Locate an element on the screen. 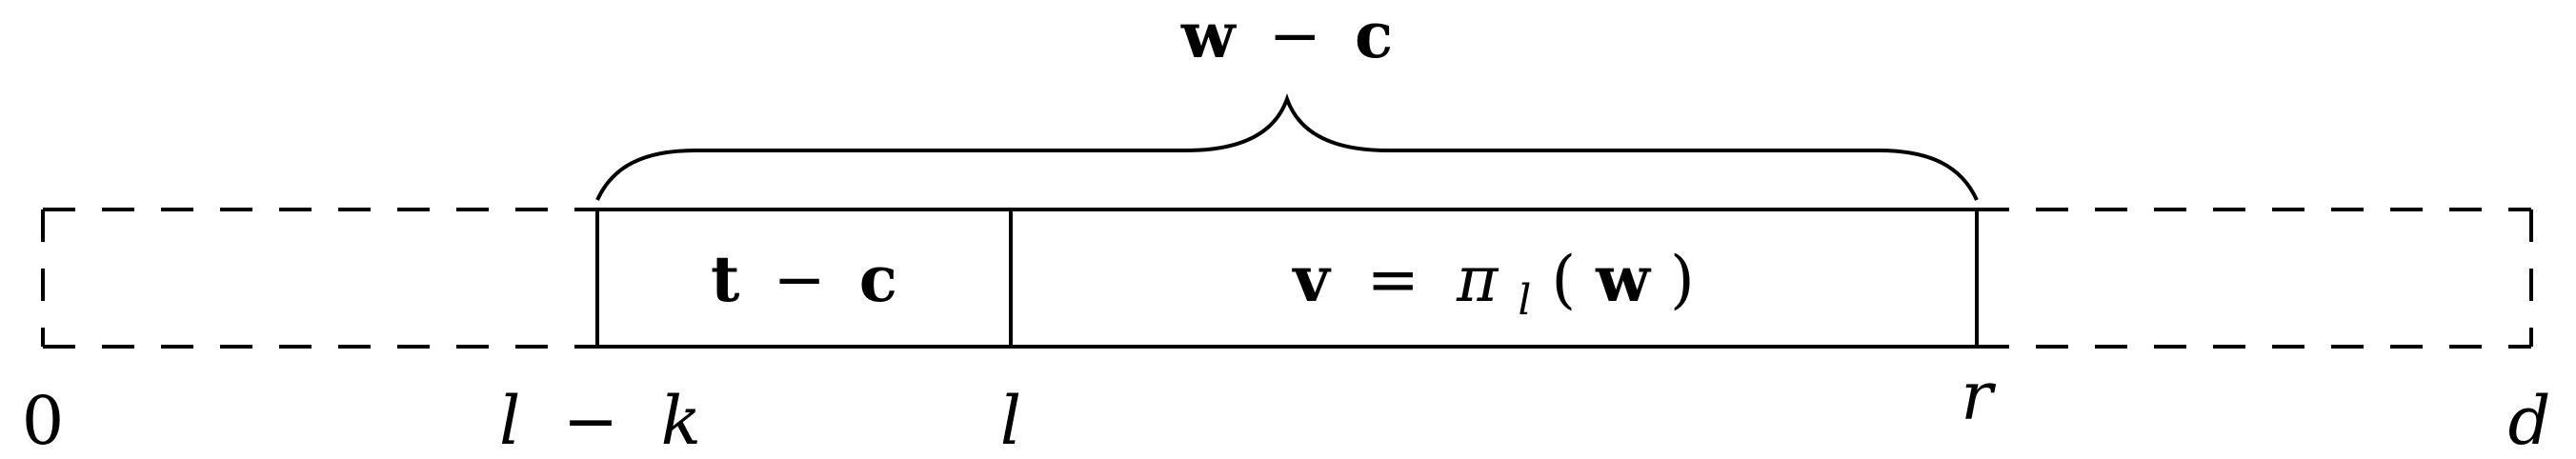 The width and height of the screenshot is (2576, 459). segment-left-minus: − is located at coordinates (800, 279).